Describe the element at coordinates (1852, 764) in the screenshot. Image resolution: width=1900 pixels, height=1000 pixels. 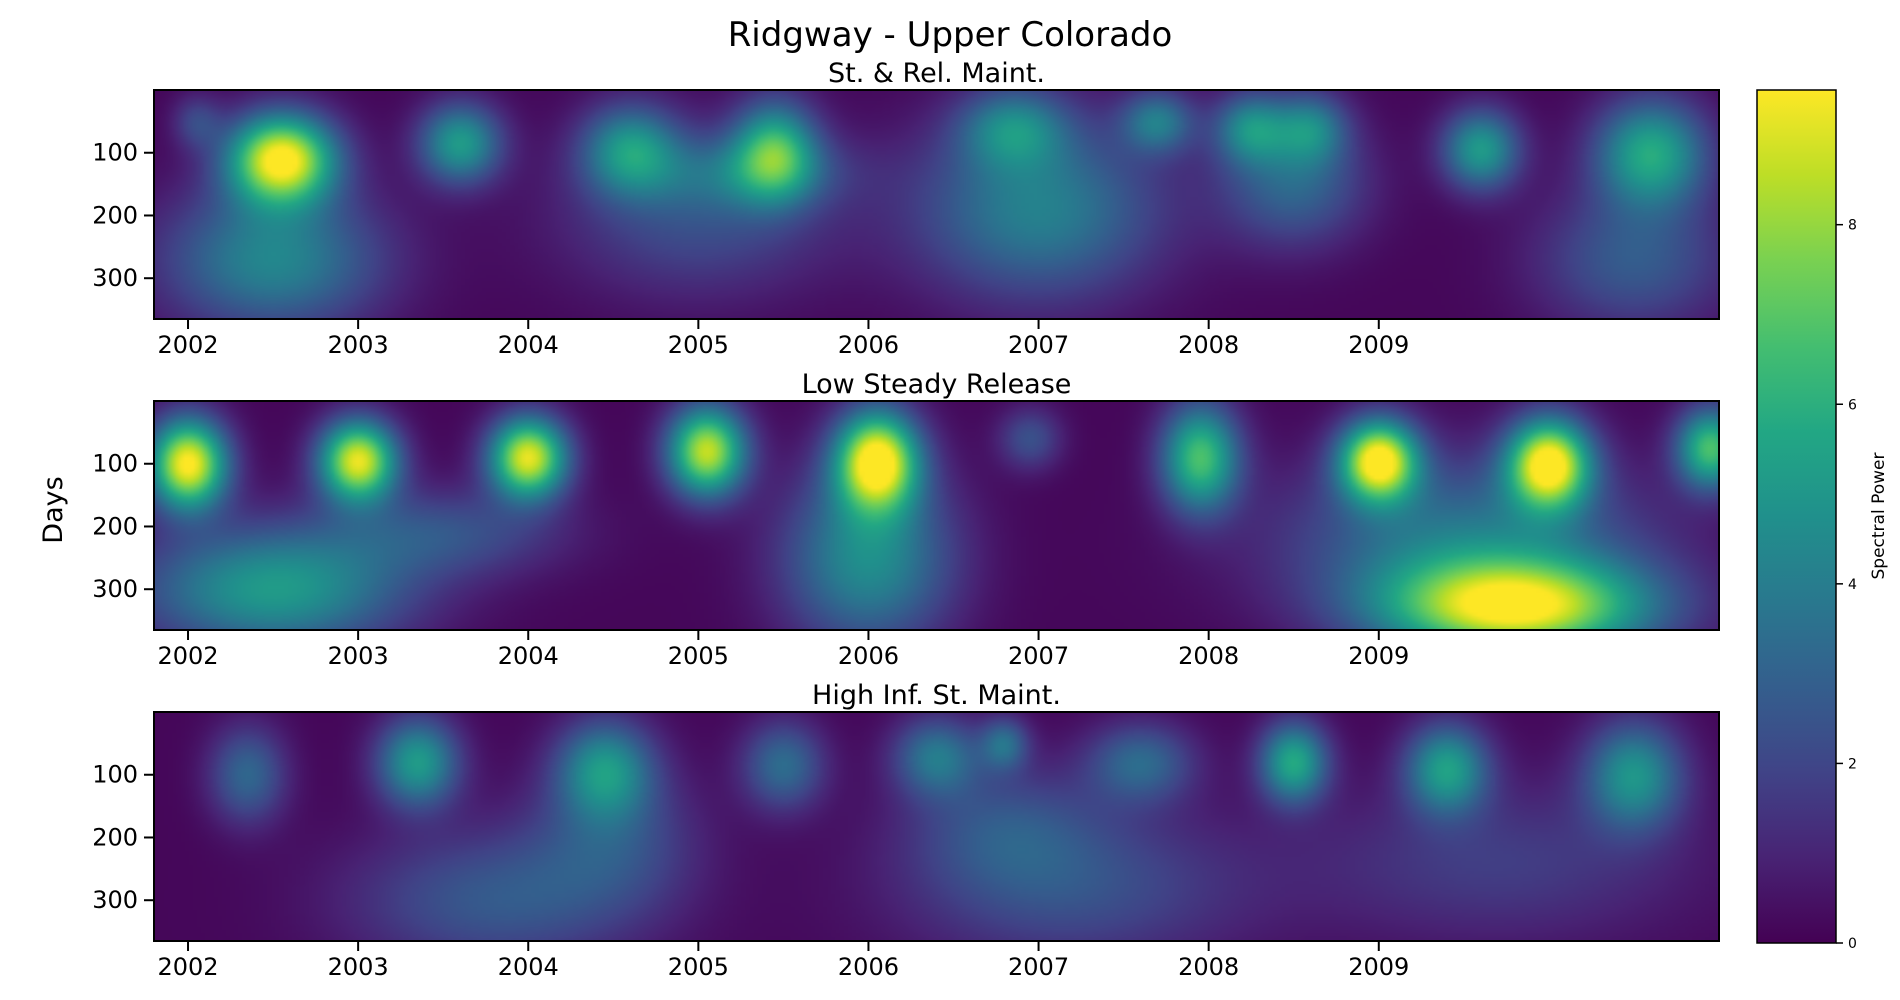
I see `colorbar-tick-label: 2` at that location.